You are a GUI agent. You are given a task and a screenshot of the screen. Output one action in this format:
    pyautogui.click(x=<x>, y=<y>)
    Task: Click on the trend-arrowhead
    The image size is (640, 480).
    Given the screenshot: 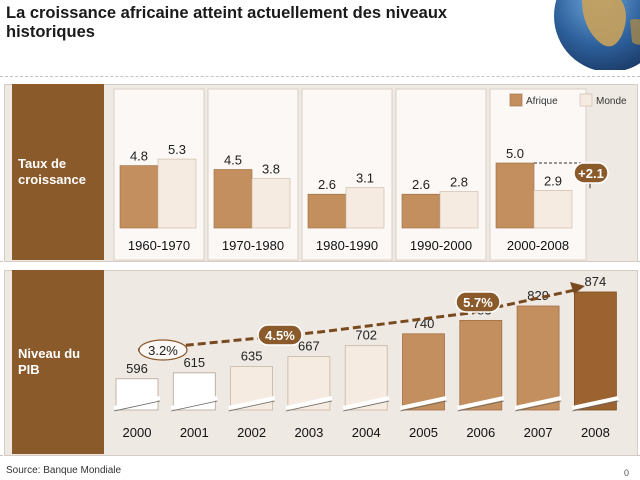 What is the action you would take?
    pyautogui.click(x=577, y=288)
    